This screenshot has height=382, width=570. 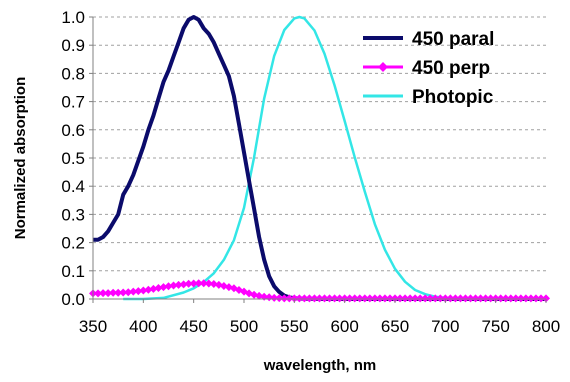 I want to click on y-tick-label: 1.0, so click(x=73, y=17).